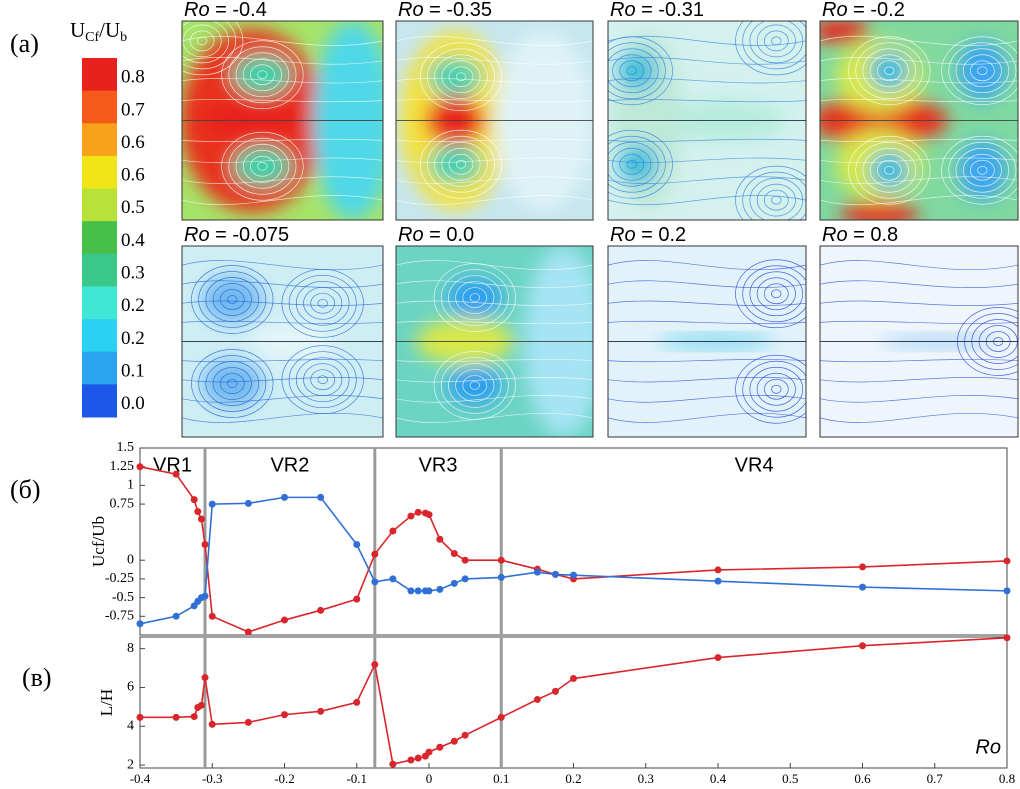 Image resolution: width=1020 pixels, height=789 pixels. Describe the element at coordinates (133, 240) in the screenshot. I see `colorbar-tick-label: 0.4` at that location.